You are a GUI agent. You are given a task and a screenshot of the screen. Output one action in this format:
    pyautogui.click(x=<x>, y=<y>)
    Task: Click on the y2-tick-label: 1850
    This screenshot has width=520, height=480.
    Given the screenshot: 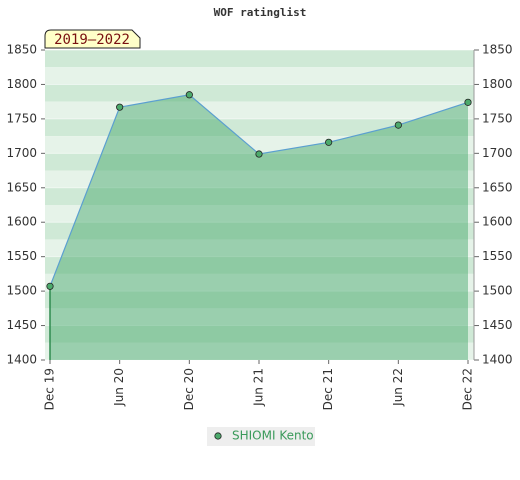 What is the action you would take?
    pyautogui.click(x=497, y=50)
    